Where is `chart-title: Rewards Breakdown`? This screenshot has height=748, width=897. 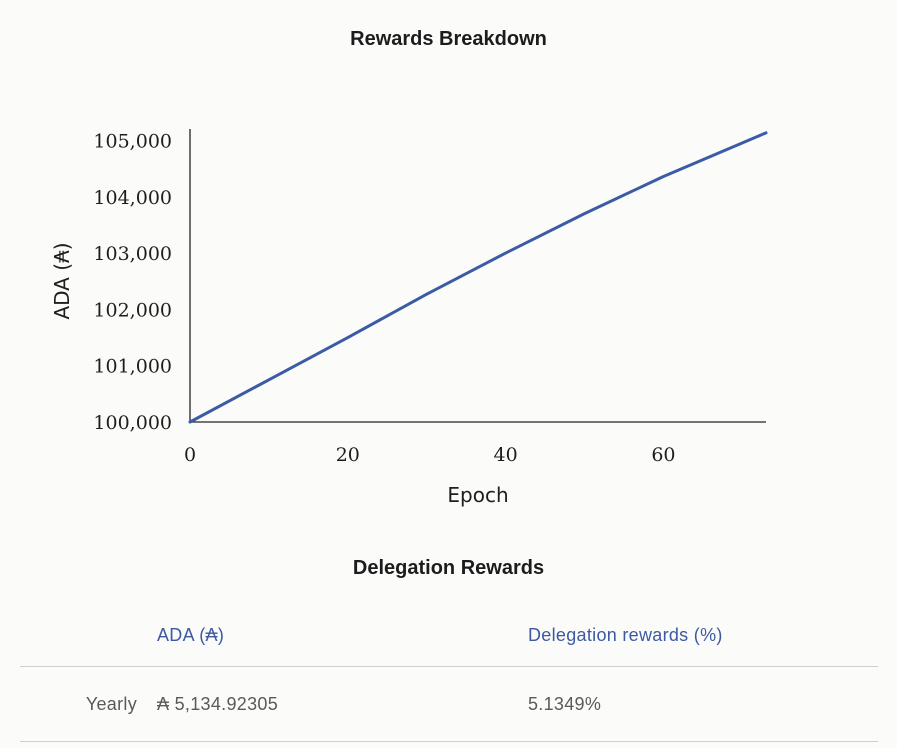
chart-title: Rewards Breakdown is located at coordinates (448, 39).